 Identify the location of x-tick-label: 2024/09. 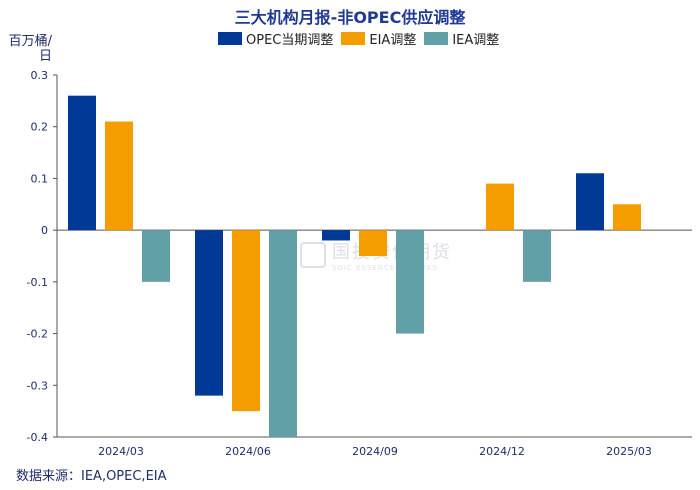
(375, 451).